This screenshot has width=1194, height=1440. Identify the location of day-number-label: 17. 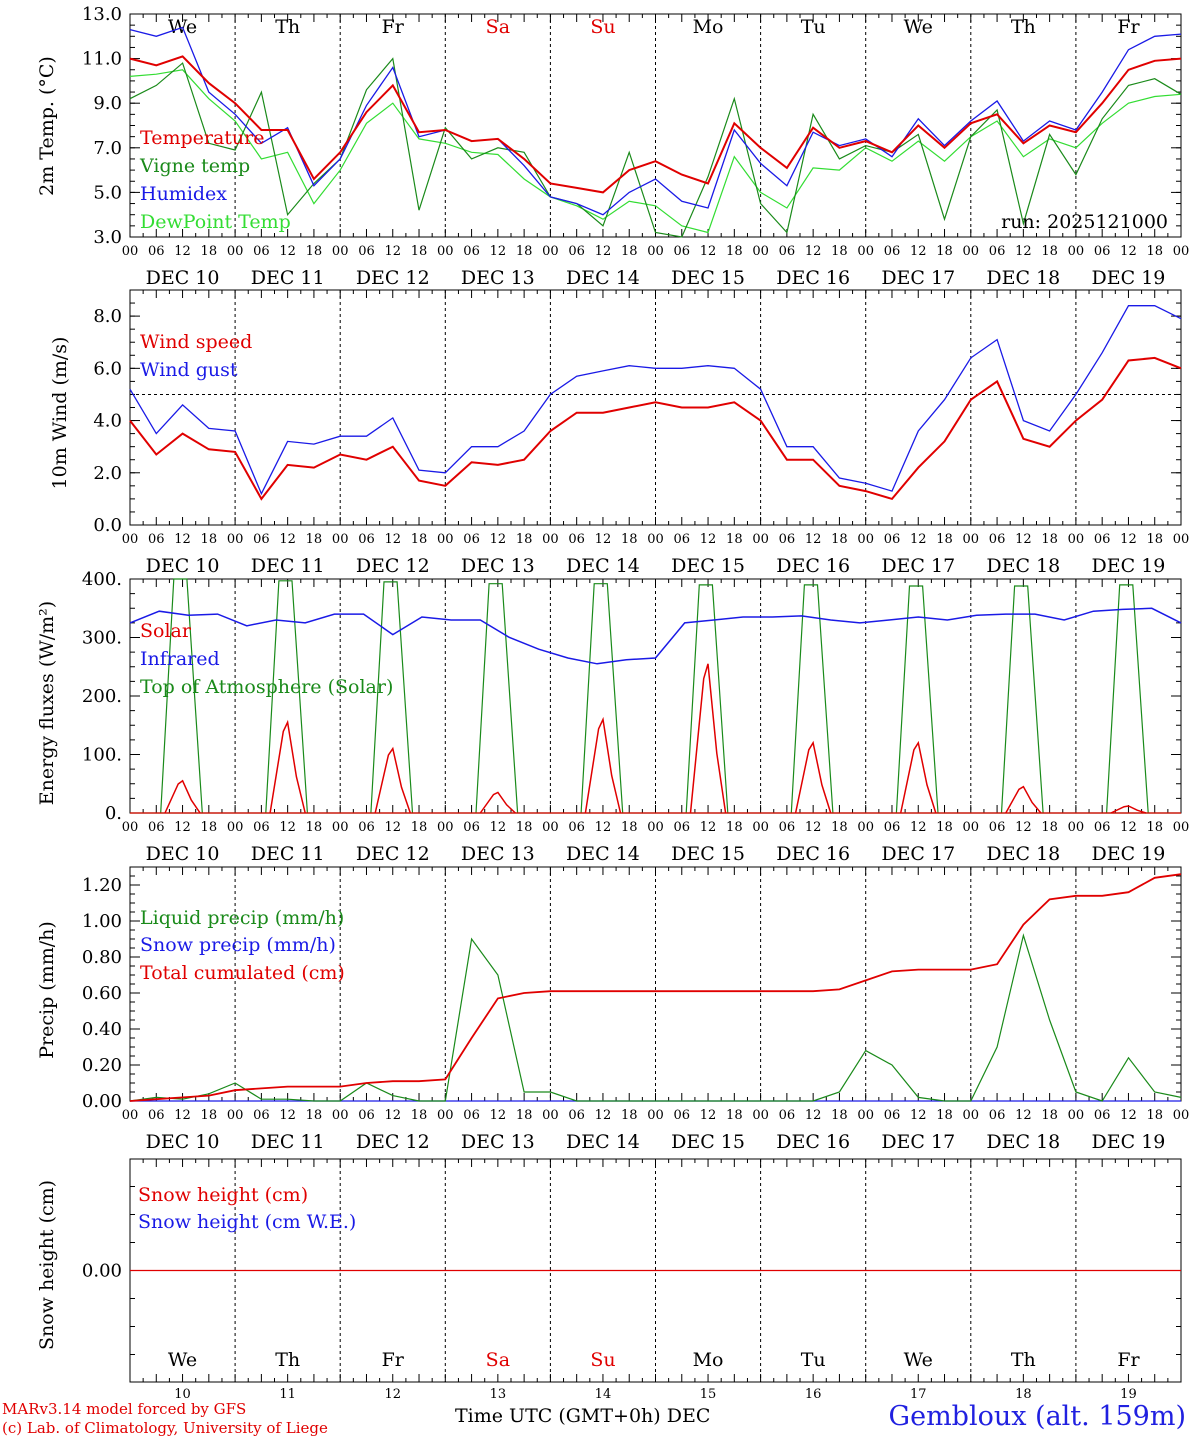
(918, 1394).